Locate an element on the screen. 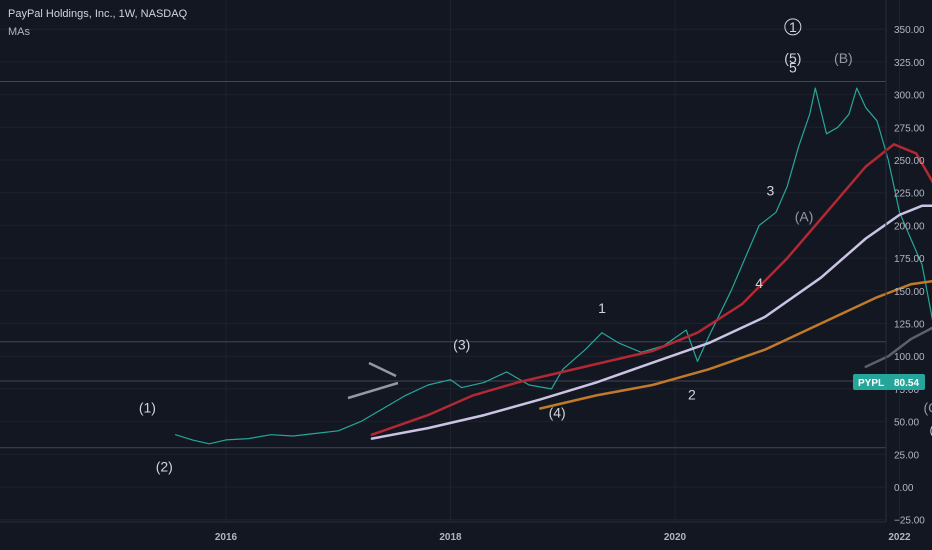  time-axis: 201620182020202220242026 is located at coordinates (563, 537).